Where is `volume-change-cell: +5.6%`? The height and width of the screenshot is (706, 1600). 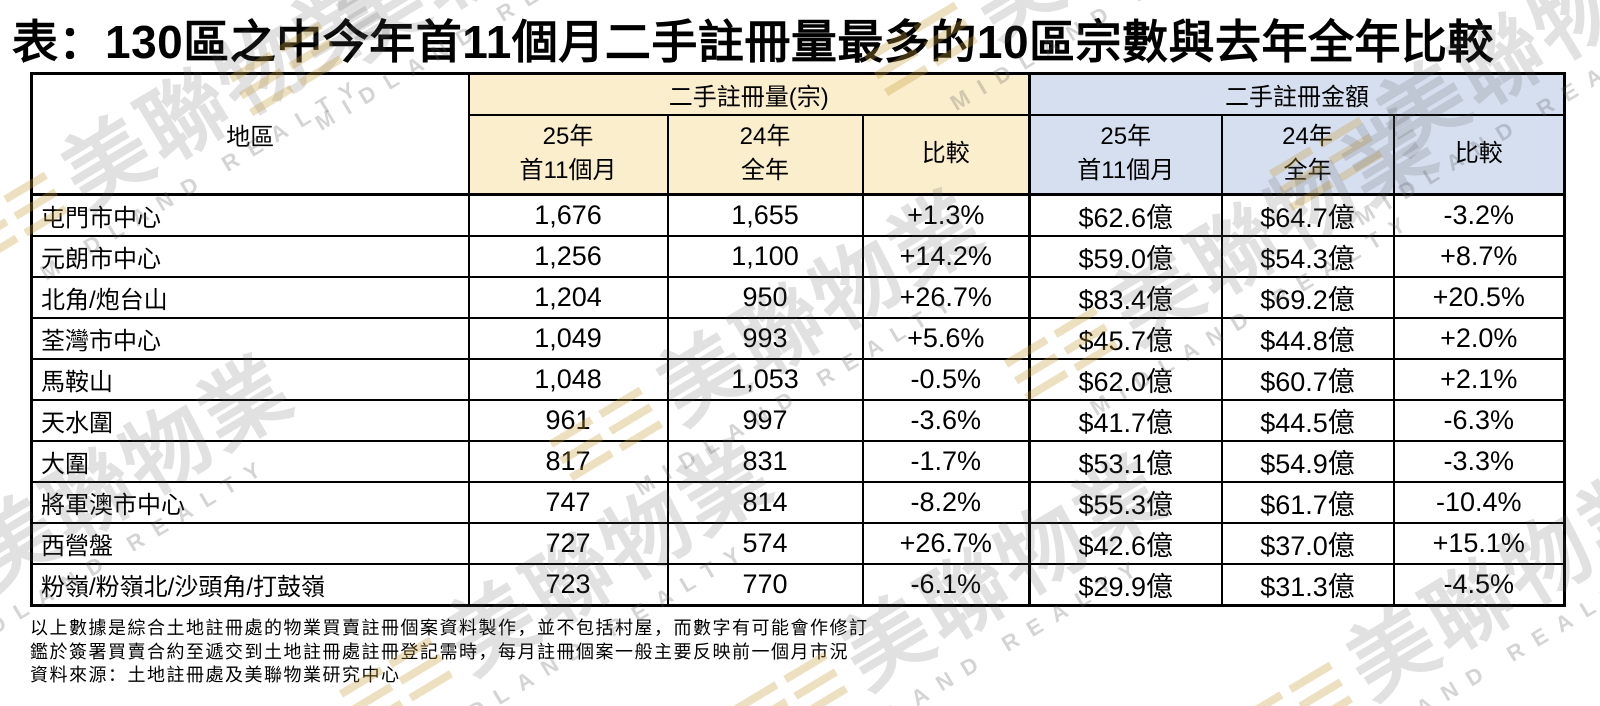 volume-change-cell: +5.6% is located at coordinates (946, 338).